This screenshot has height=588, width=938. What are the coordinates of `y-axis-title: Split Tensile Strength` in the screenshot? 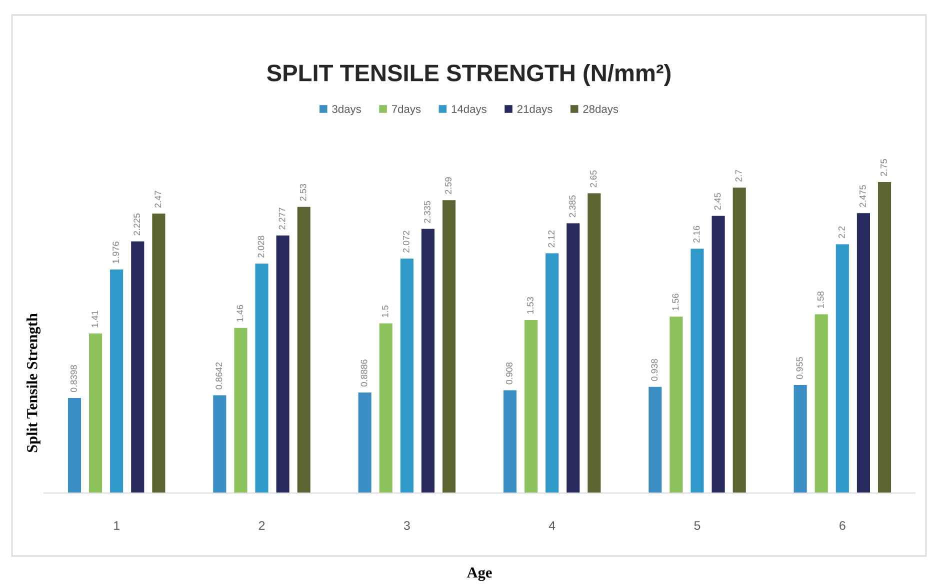 It's located at (33, 382).